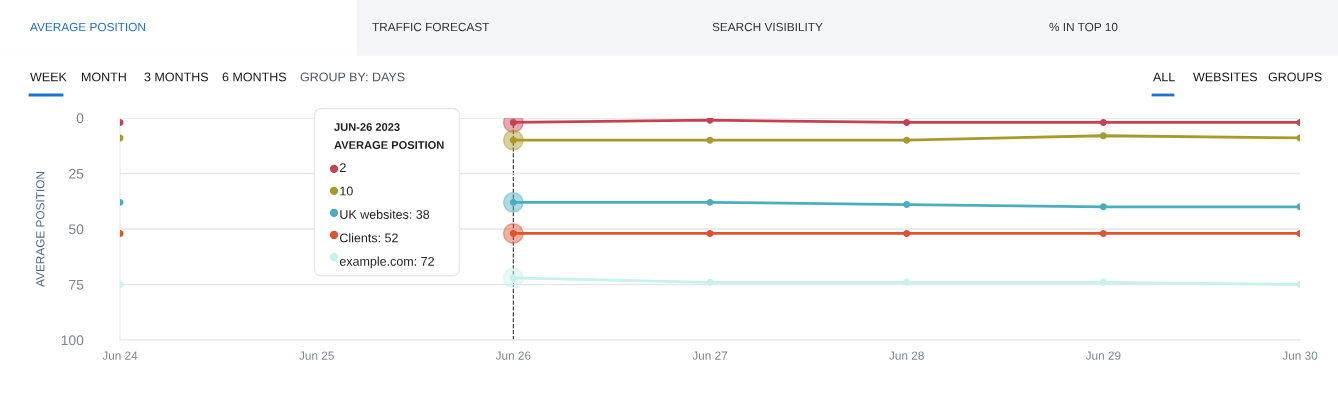 This screenshot has width=1338, height=393. Describe the element at coordinates (431, 27) in the screenshot. I see `text: TRAFFIC FORECAST` at that location.